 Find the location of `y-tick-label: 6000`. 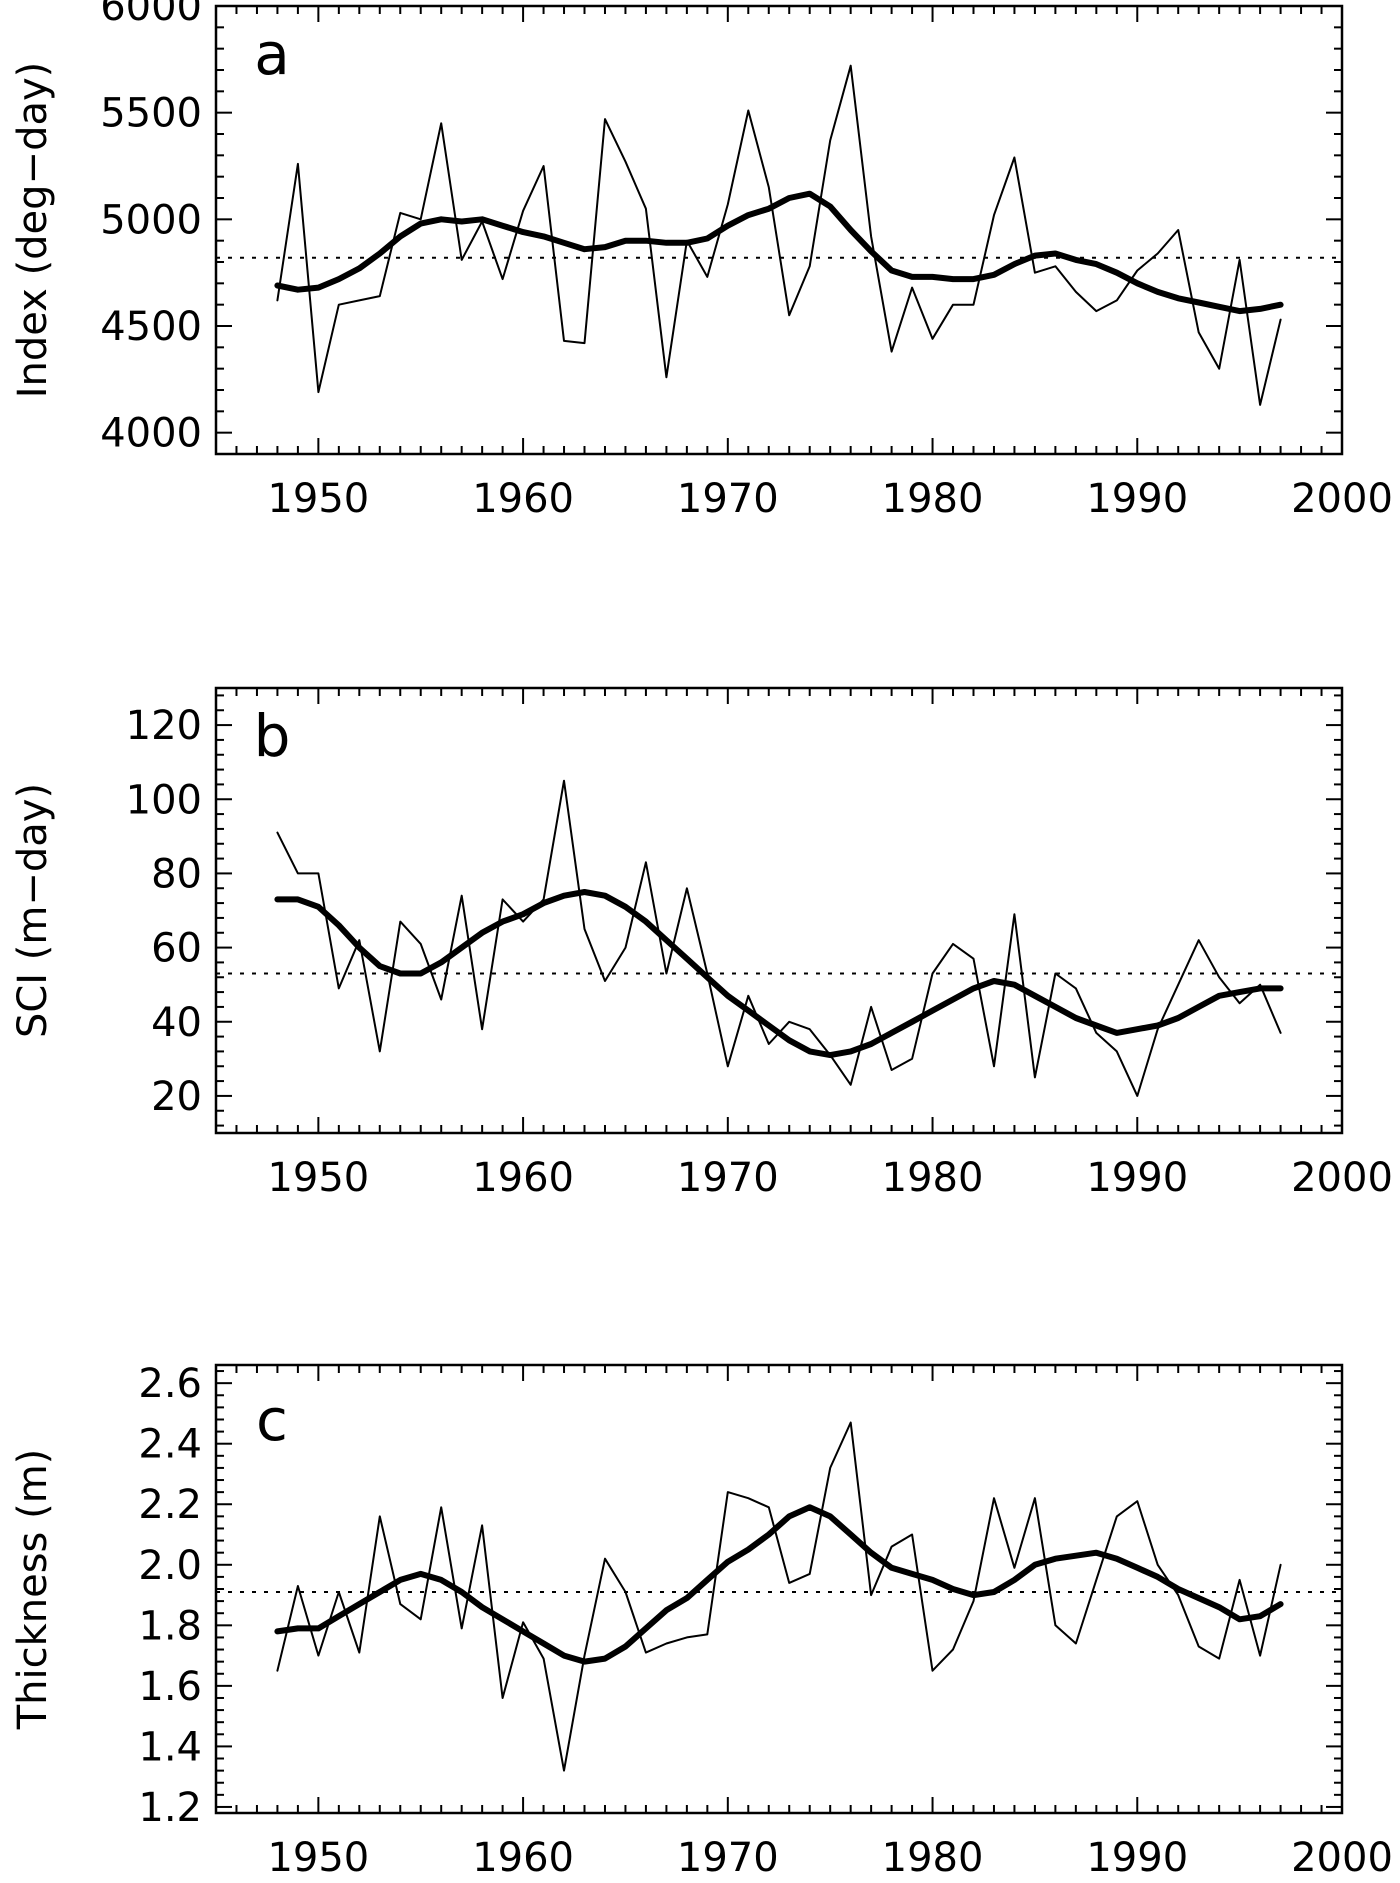

y-tick-label: 6000 is located at coordinates (151, 15).